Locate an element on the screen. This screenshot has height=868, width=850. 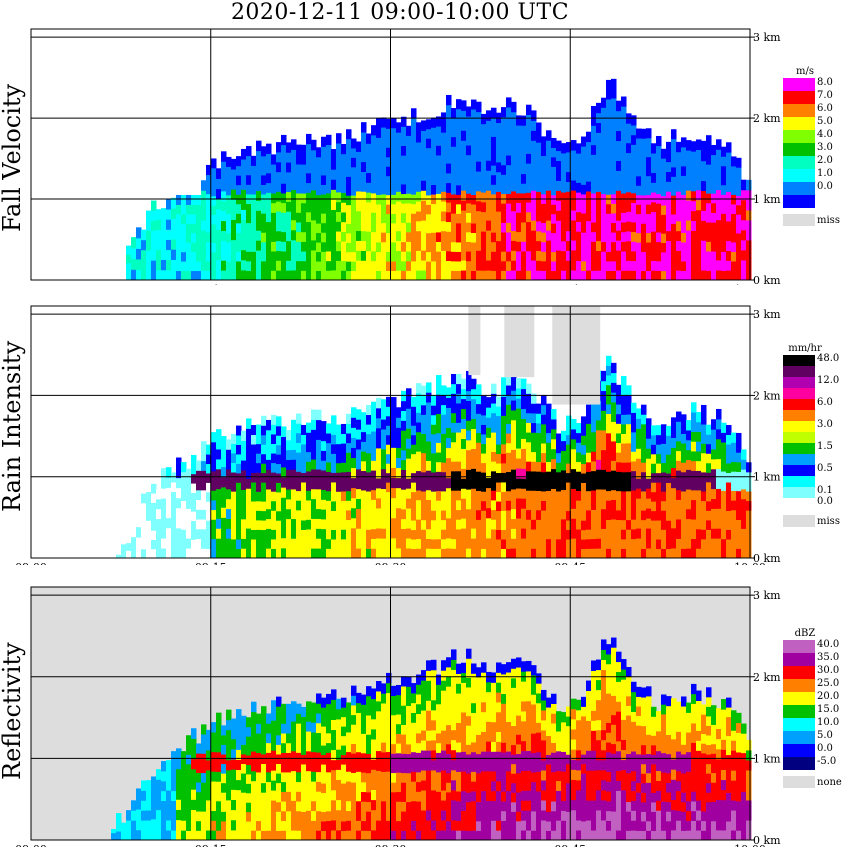
legend-swatch is located at coordinates (799, 162).